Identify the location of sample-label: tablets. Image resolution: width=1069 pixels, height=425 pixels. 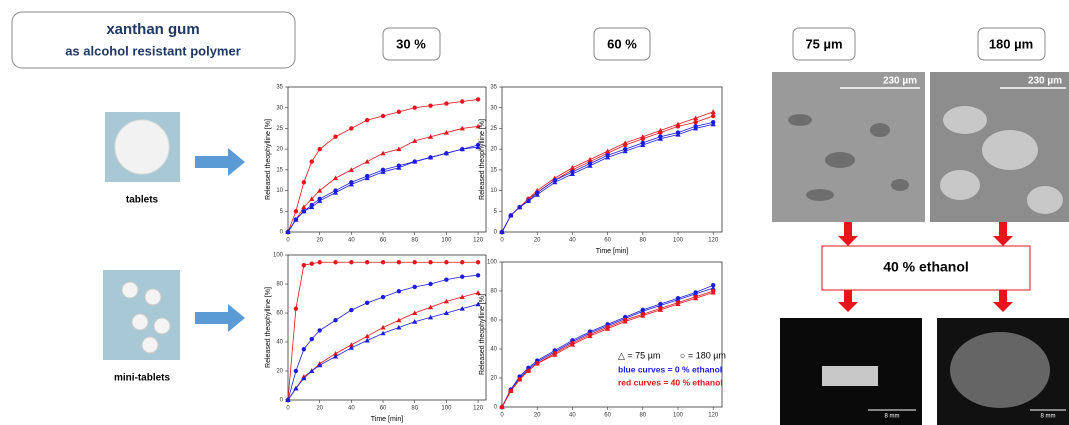
(142, 200).